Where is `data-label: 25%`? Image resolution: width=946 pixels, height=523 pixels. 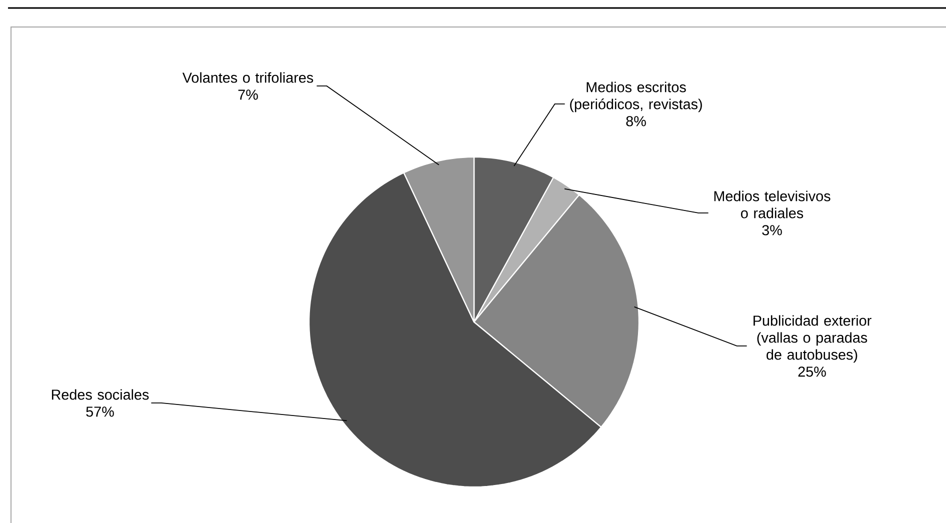 data-label: 25% is located at coordinates (812, 371).